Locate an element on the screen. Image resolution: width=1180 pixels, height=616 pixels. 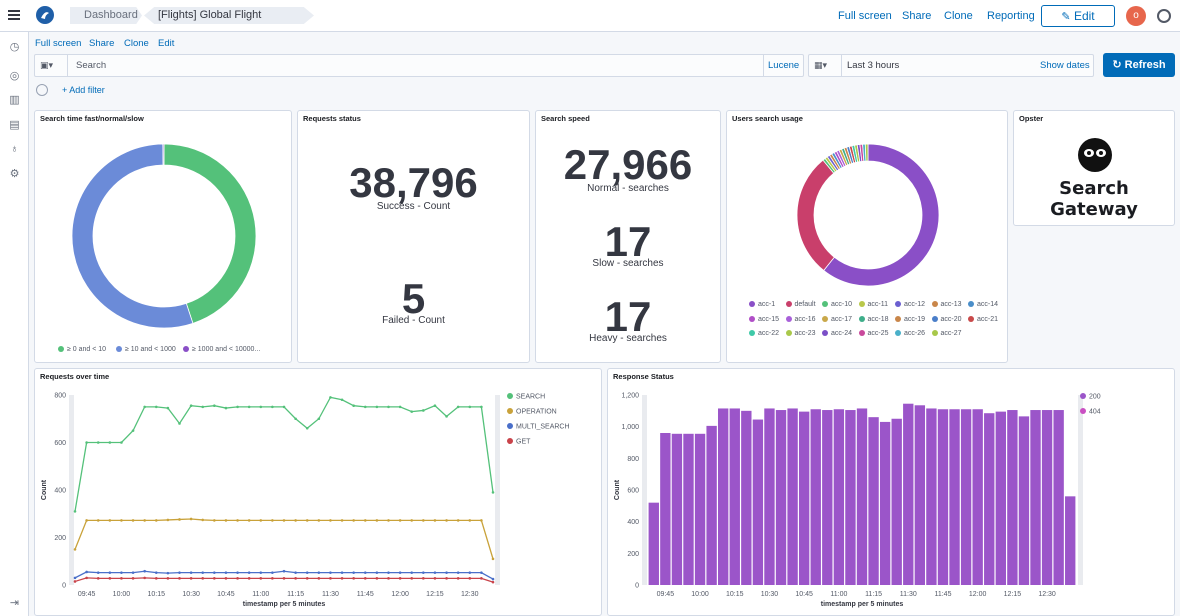
legend-item: acc-15 is located at coordinates (764, 319).